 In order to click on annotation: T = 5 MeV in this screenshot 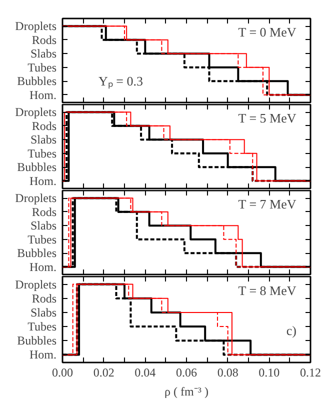, I will do `click(267, 118)`.